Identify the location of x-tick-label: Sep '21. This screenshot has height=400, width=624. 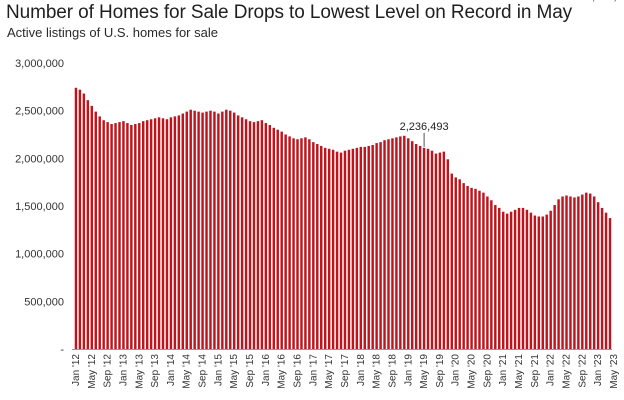
(535, 371).